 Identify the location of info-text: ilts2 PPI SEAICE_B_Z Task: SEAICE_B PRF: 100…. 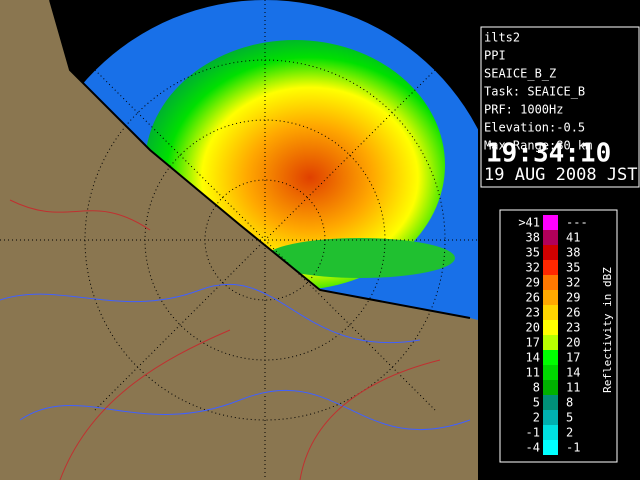
(538, 92).